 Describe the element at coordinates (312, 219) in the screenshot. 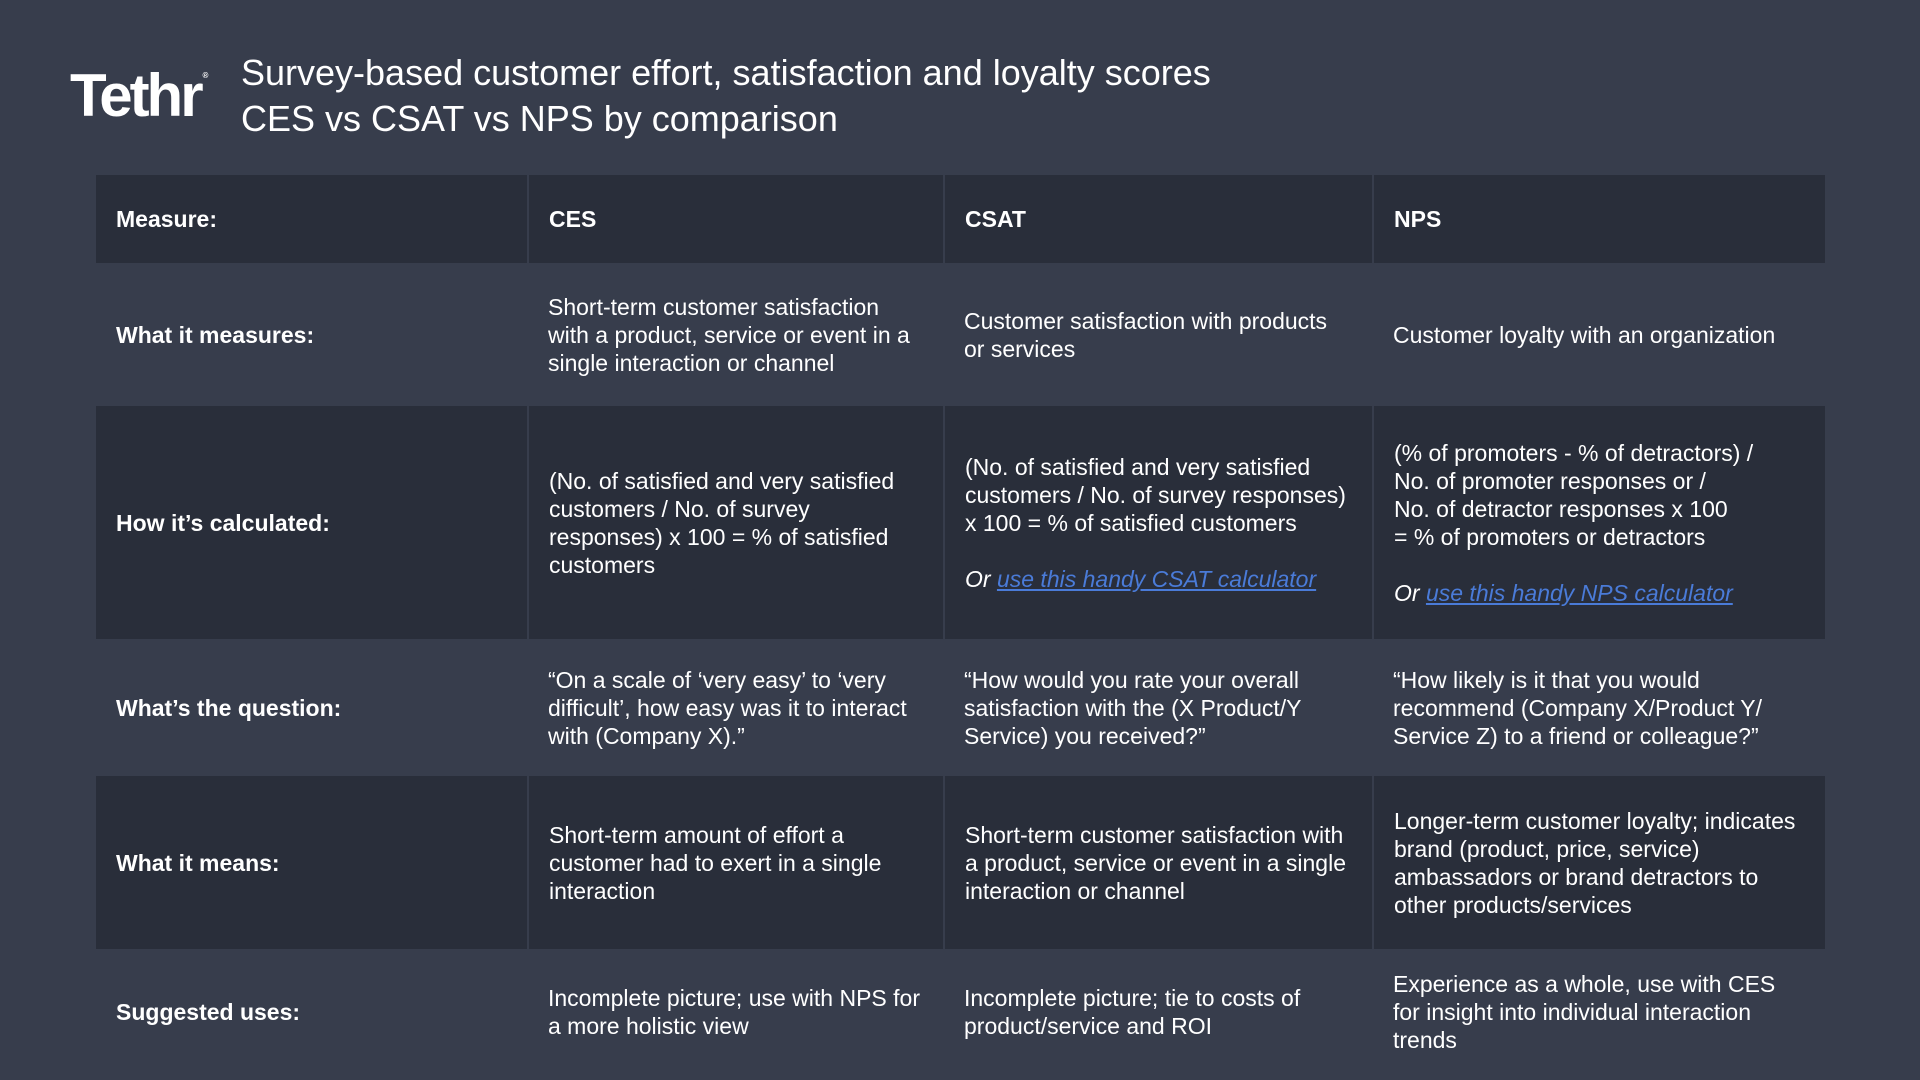

I see `header-measure: Measure:` at that location.